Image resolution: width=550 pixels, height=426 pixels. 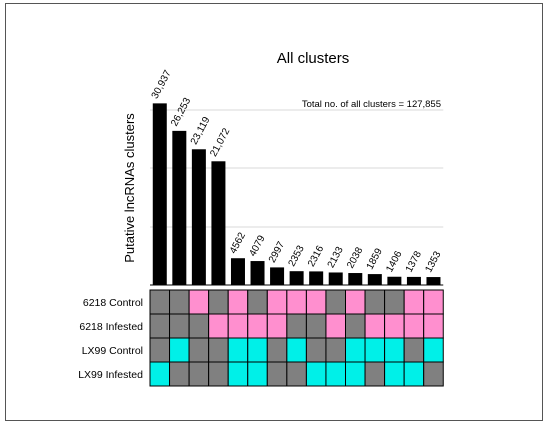 I want to click on bar-value-label: 2038, so click(x=355, y=257).